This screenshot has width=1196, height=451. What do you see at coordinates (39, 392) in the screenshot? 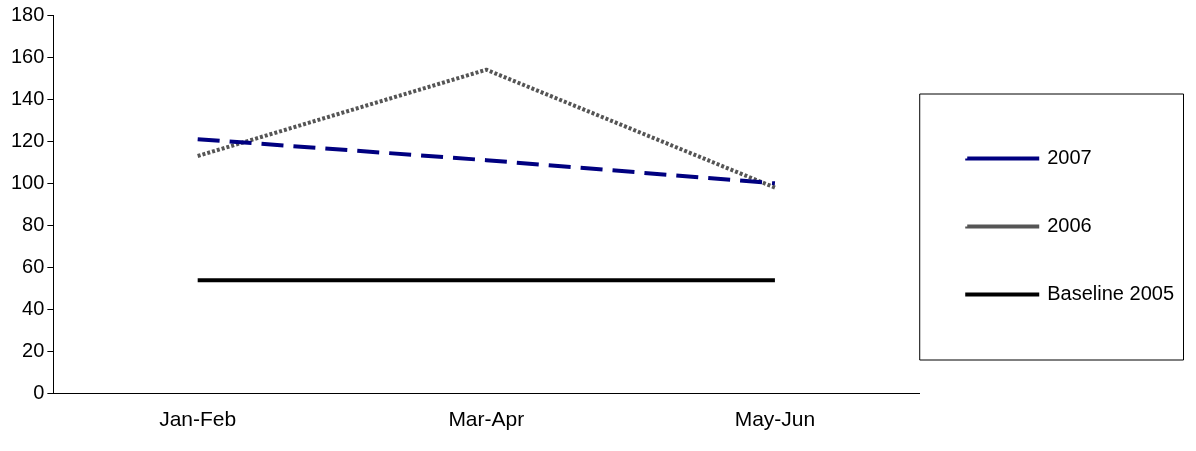
I see `y-tick-label: 0` at bounding box center [39, 392].